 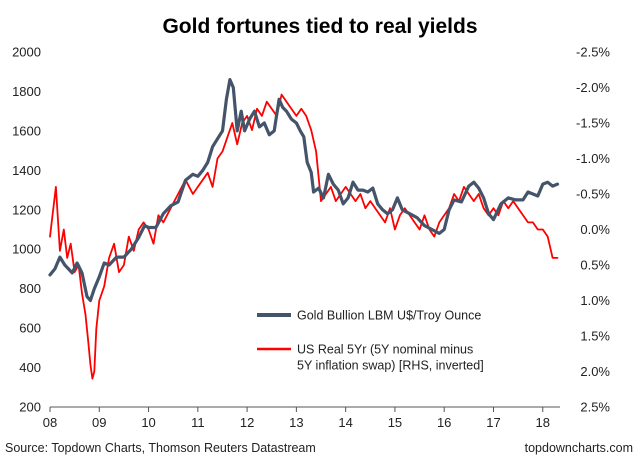 What do you see at coordinates (595, 371) in the screenshot?
I see `y-right-tick-label: 2.0%` at bounding box center [595, 371].